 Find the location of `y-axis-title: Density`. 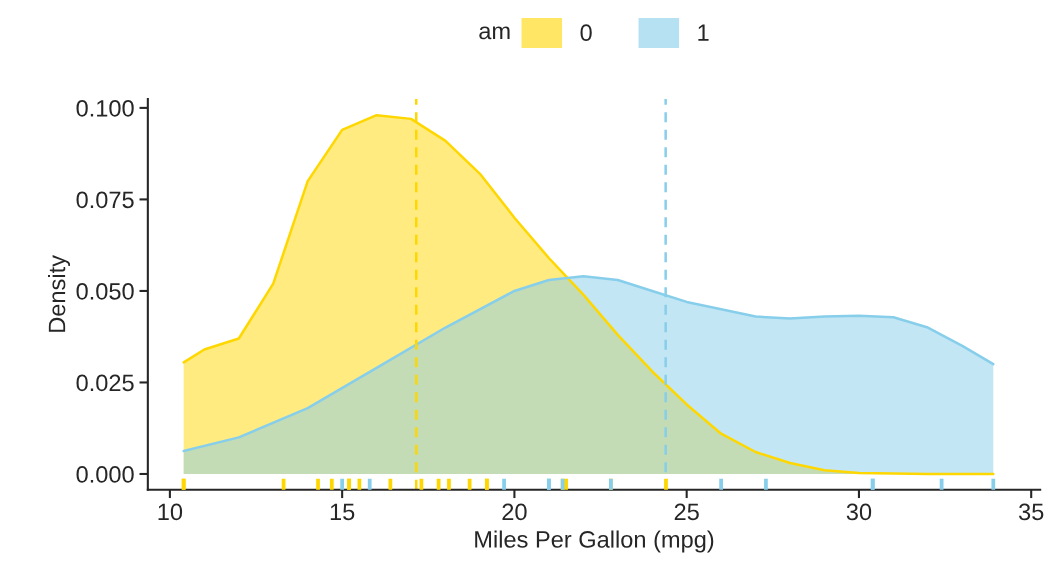

y-axis-title: Density is located at coordinates (59, 293).